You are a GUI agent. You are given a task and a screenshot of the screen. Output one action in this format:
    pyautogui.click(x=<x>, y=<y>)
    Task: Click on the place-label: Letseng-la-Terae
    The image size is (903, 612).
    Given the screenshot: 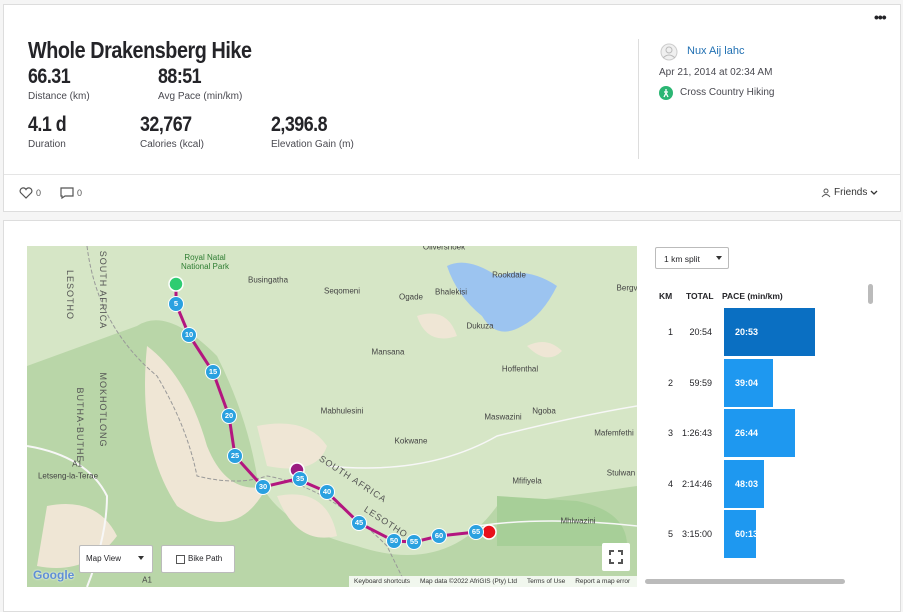 What is the action you would take?
    pyautogui.click(x=68, y=476)
    